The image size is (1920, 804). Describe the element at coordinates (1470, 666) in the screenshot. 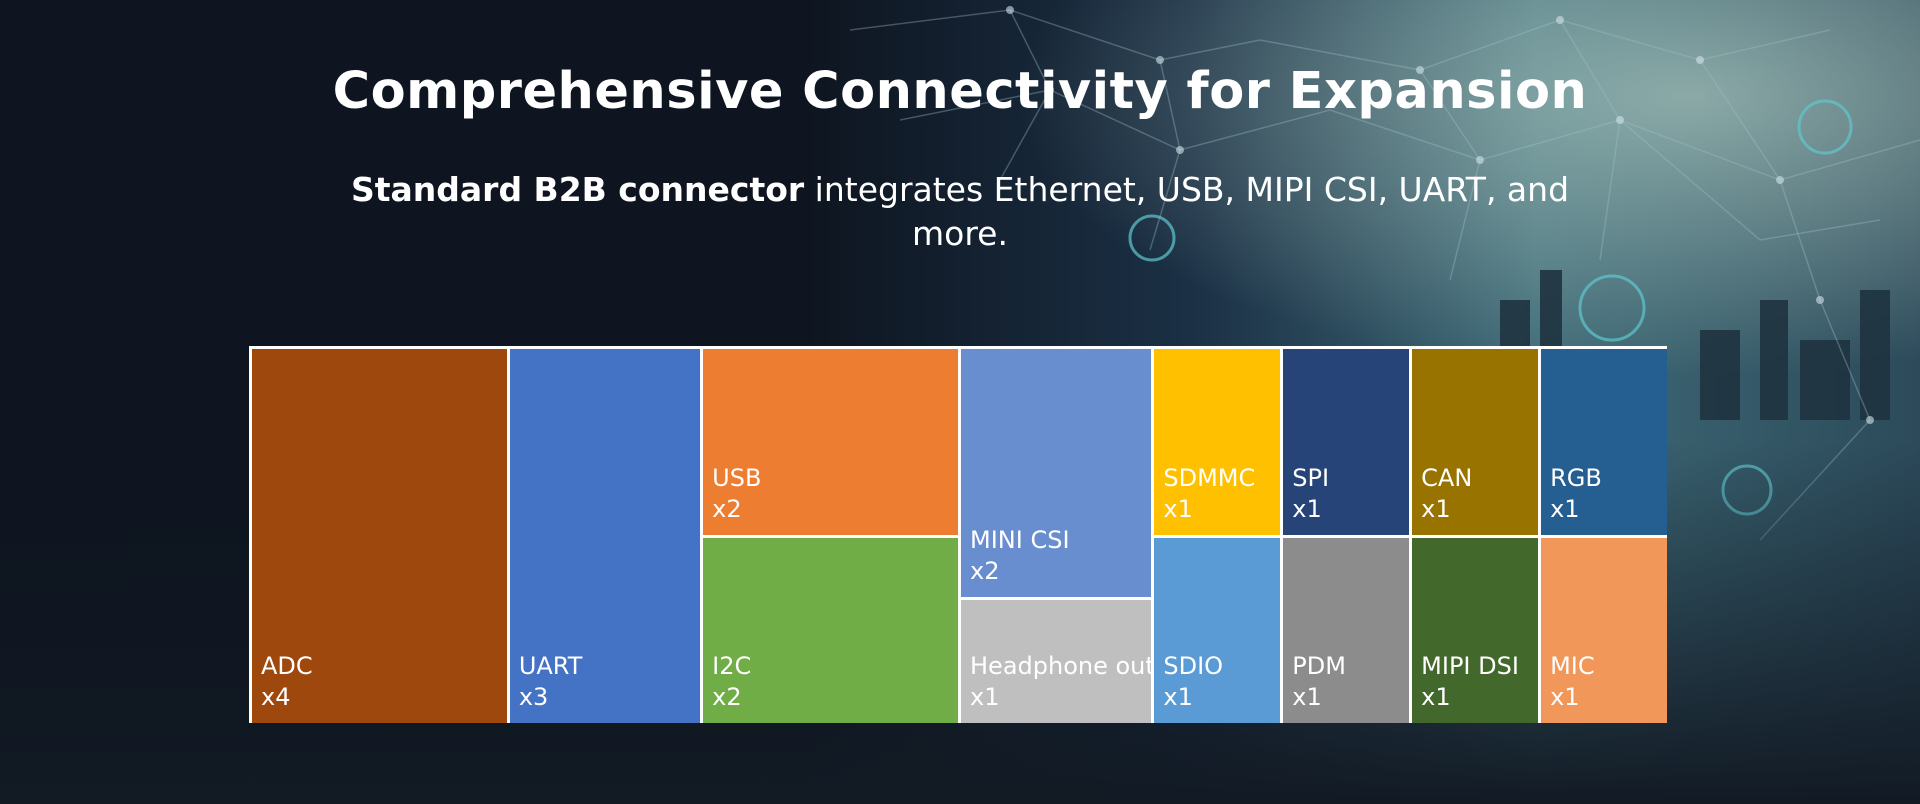

I see `tile-name: MIPI DSI` at that location.